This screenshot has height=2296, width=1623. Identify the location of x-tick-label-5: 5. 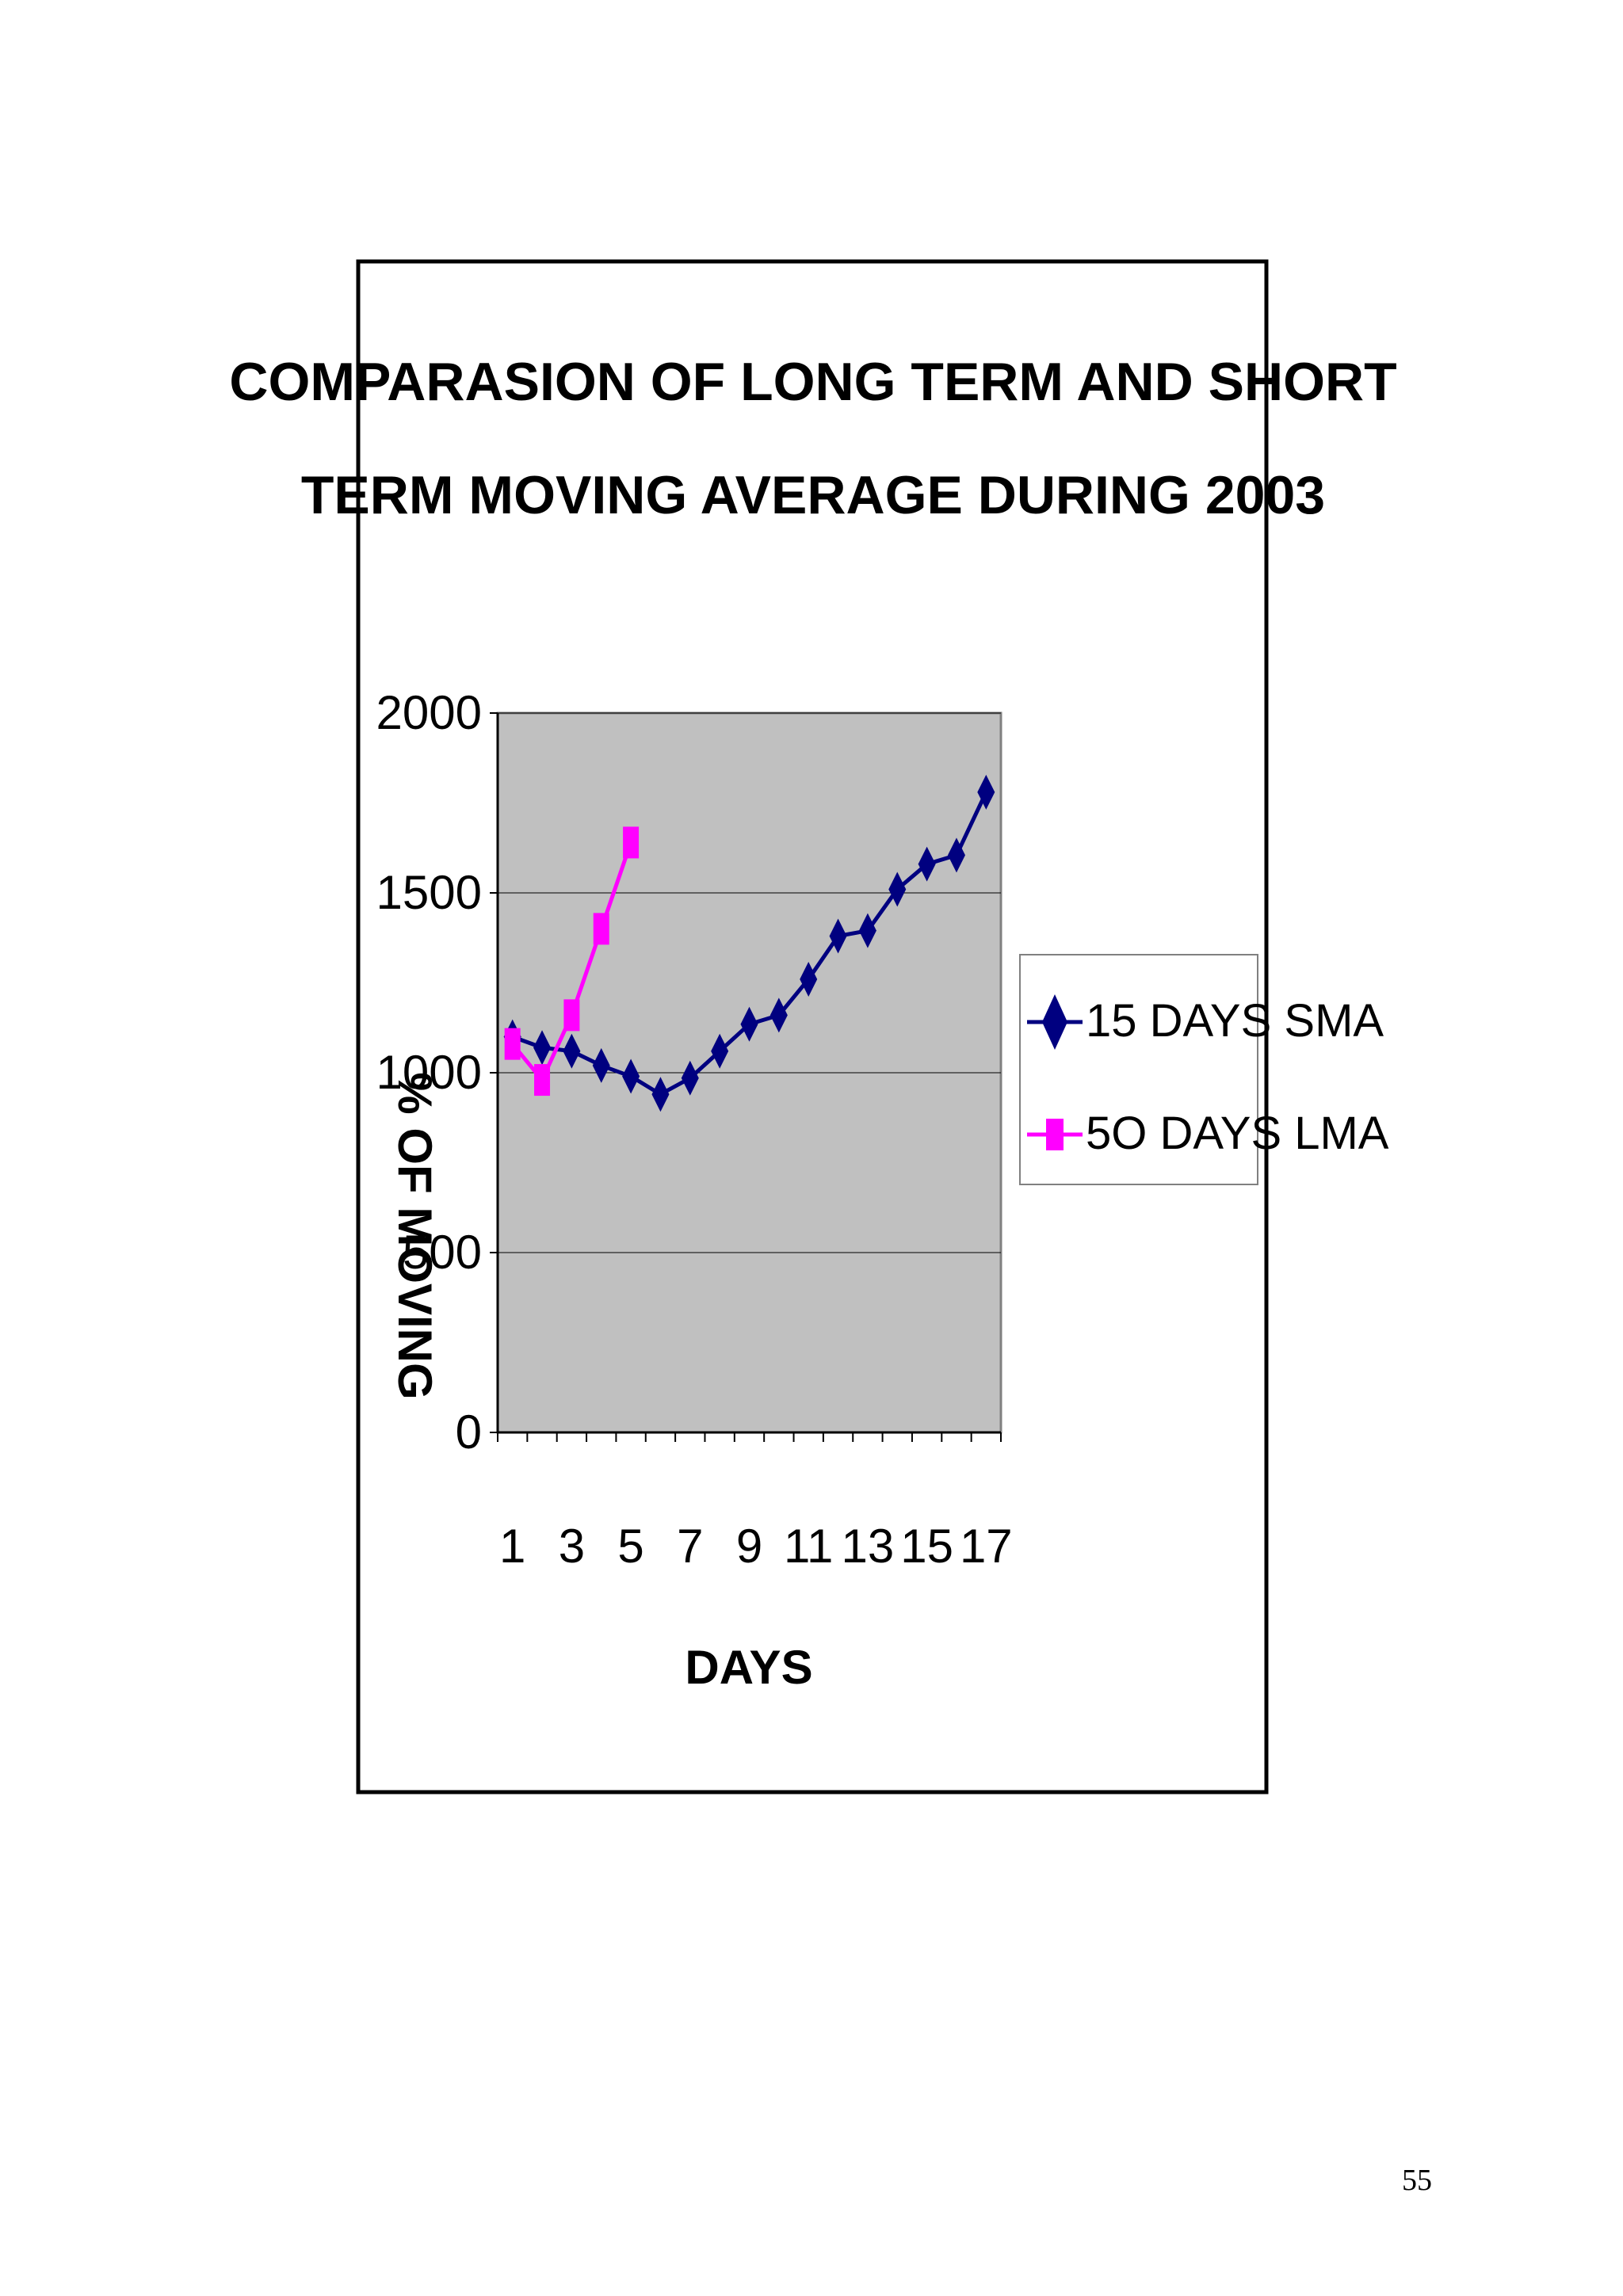
(630, 1546).